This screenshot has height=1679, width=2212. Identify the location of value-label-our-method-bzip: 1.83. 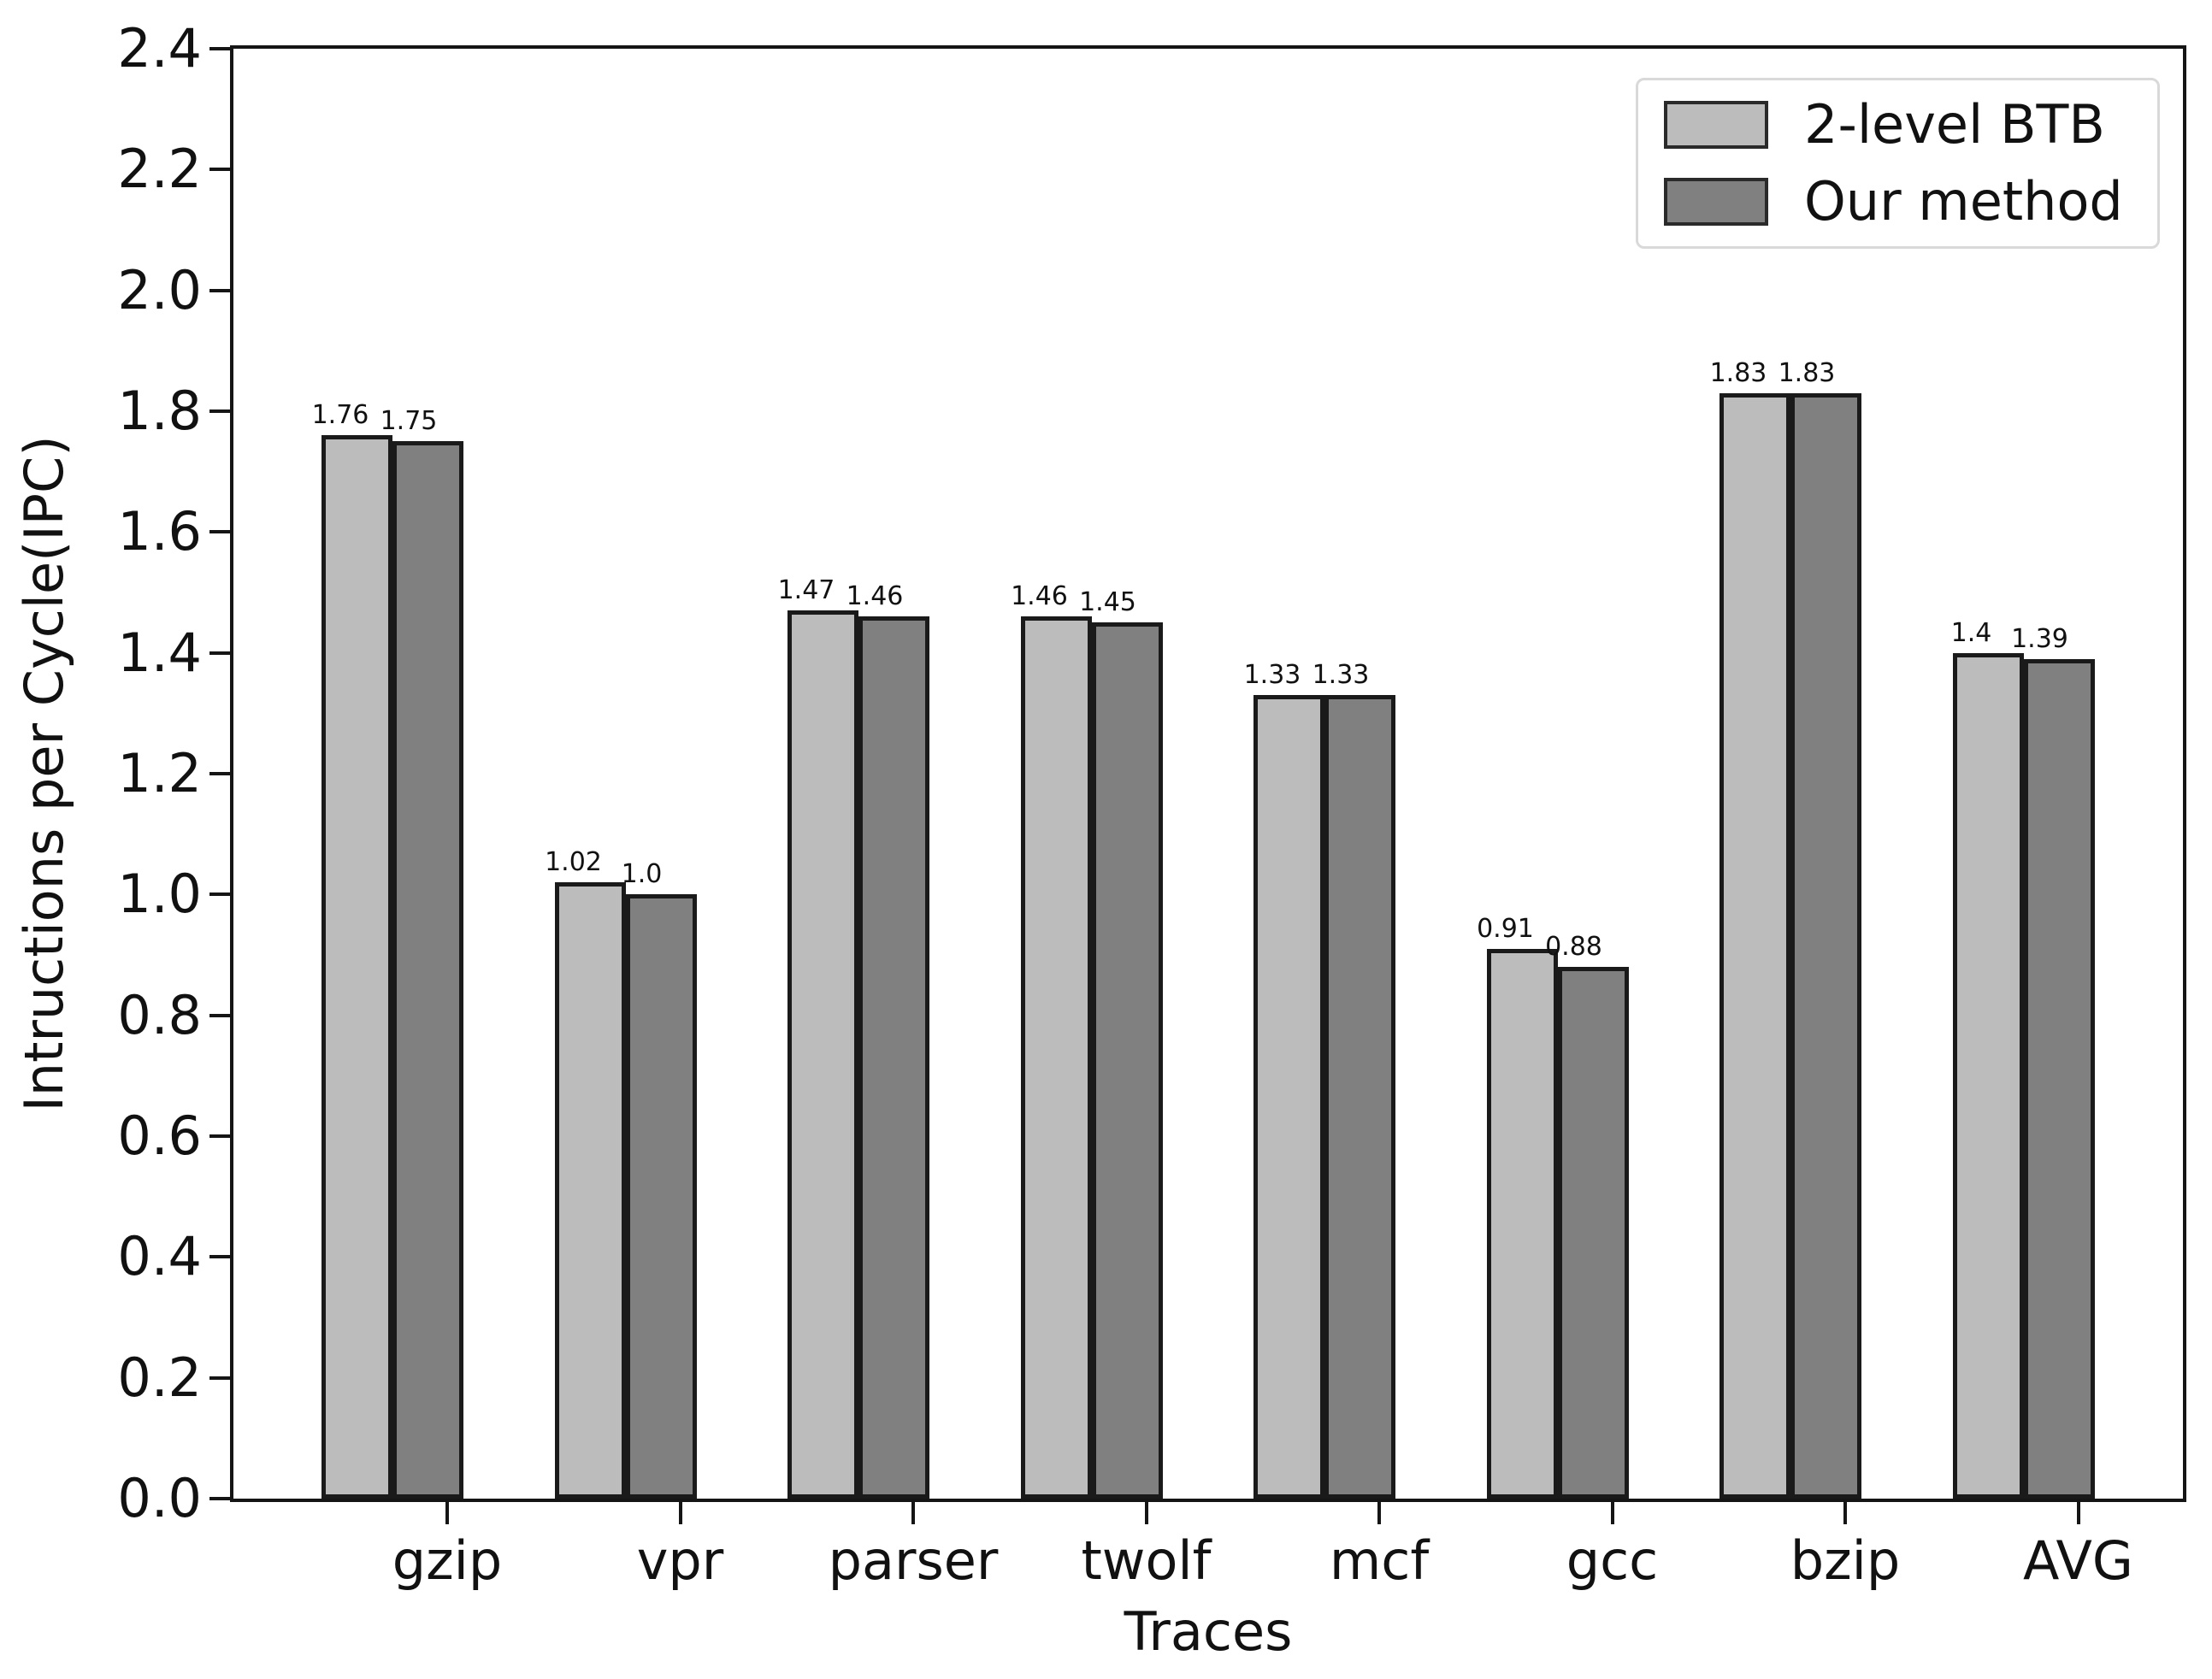
(1807, 372).